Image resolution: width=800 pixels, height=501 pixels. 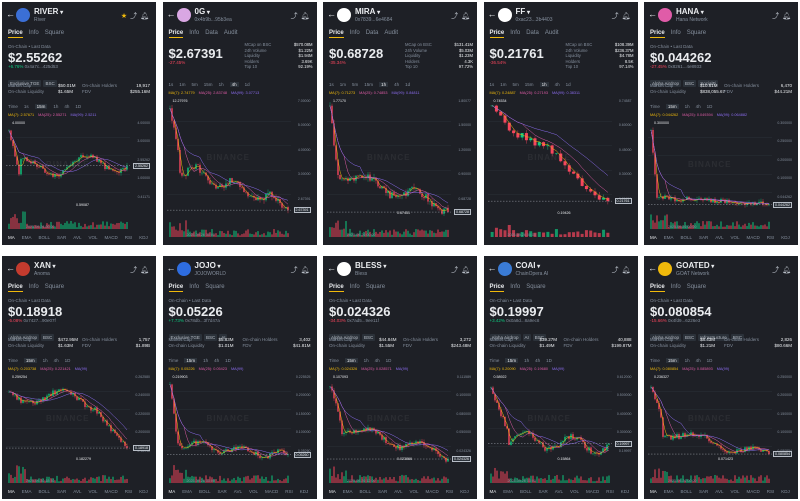 What do you see at coordinates (695, 265) in the screenshot?
I see `token-symbol: GOATED ▾` at bounding box center [695, 265].